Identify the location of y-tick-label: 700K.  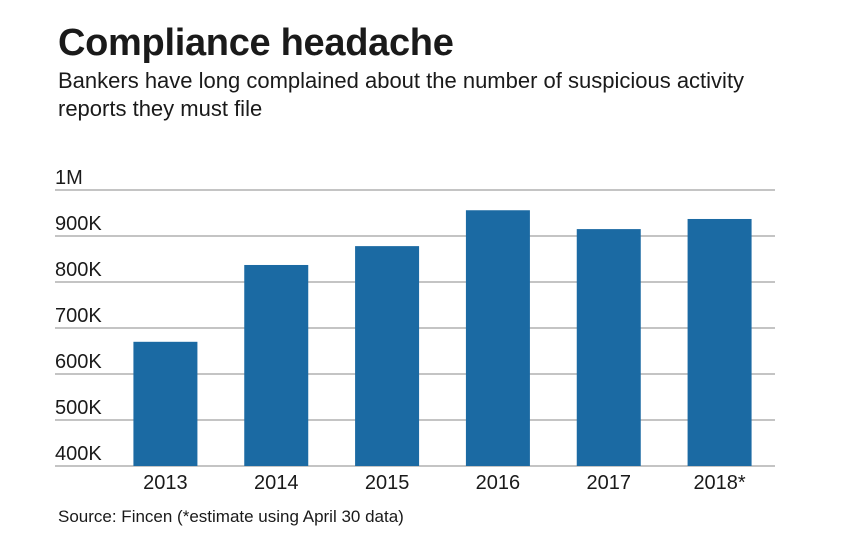
(78, 316).